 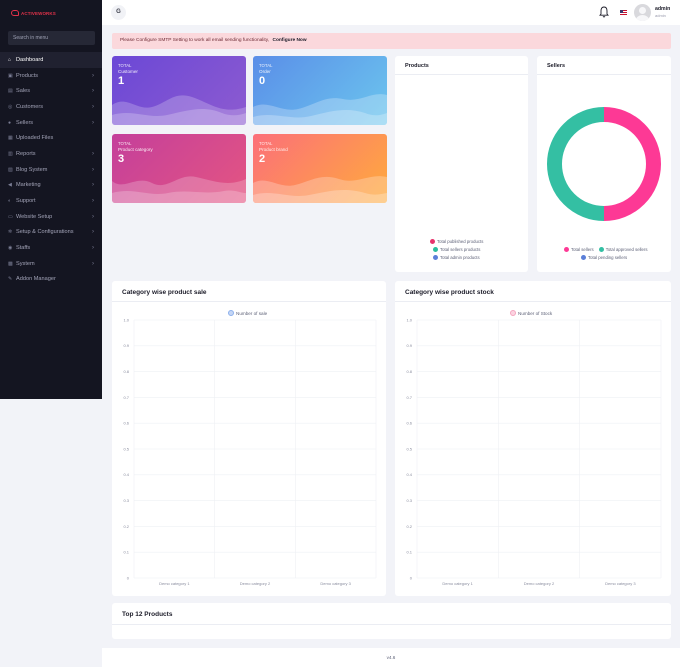 What do you see at coordinates (51, 107) in the screenshot?
I see `sidebar-item-customers: ◎ Customers ›` at bounding box center [51, 107].